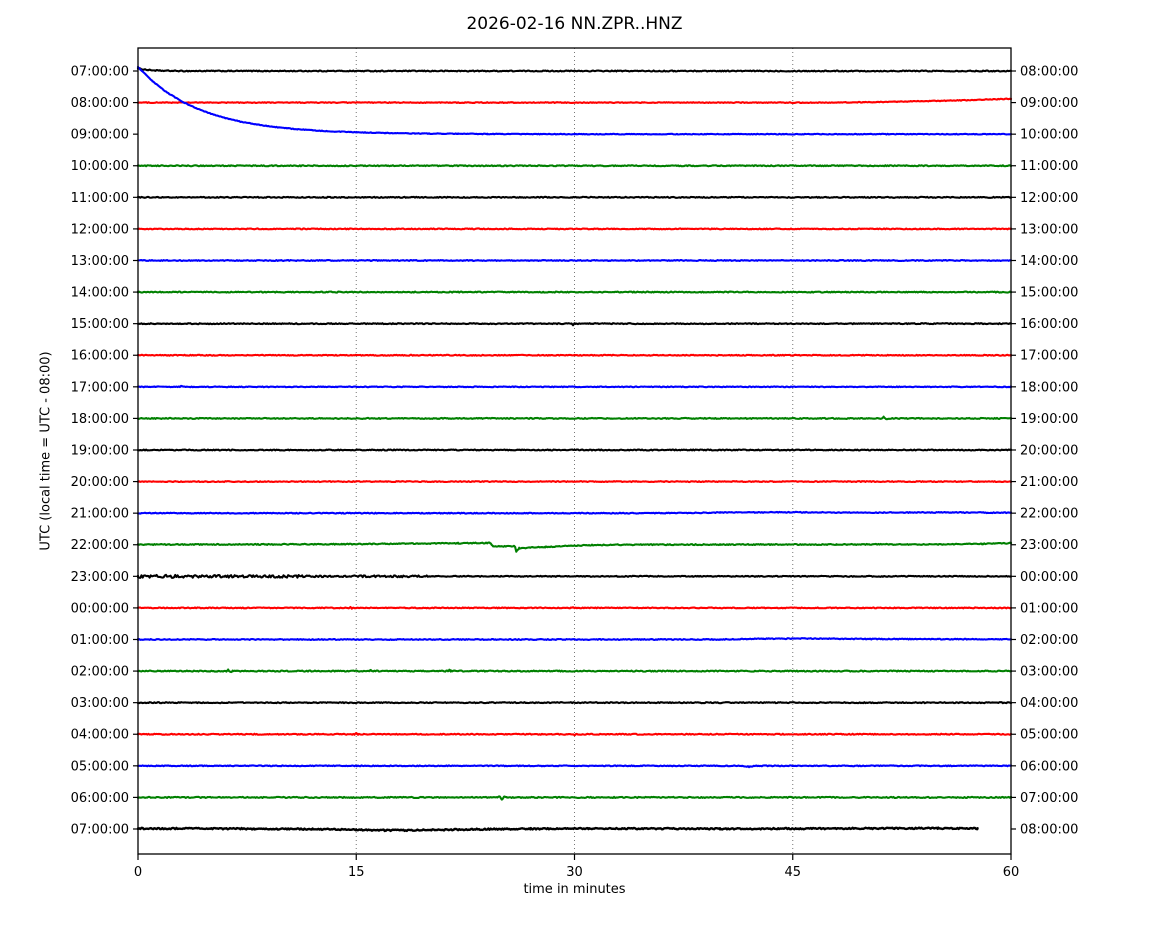 The image size is (1150, 950). I want to click on left-time-label: 19:00:00, so click(100, 450).